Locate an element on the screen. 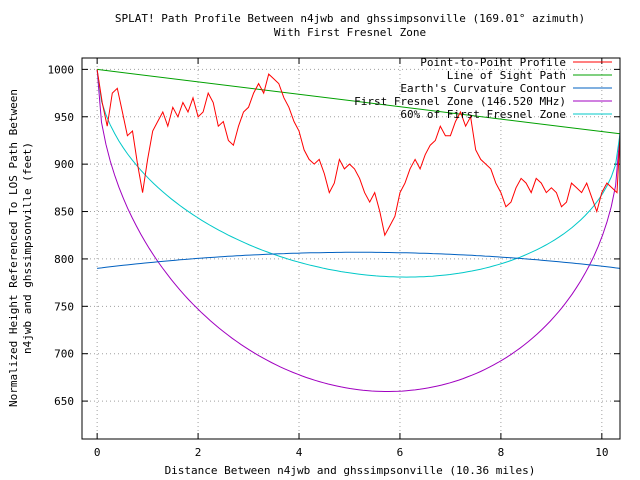  y-tick-label: 950 is located at coordinates (64, 117).